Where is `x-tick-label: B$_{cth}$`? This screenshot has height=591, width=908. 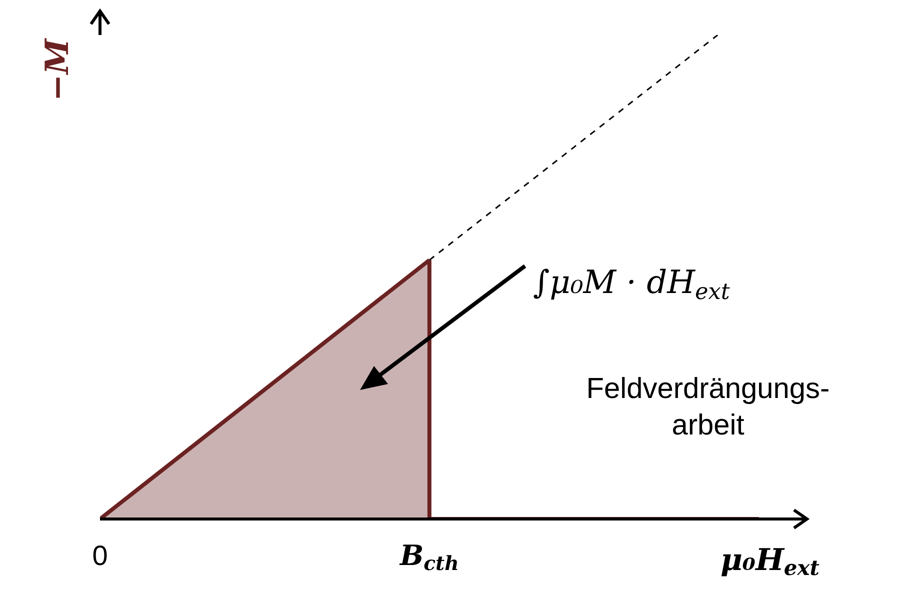 x-tick-label: B$_{cth}$ is located at coordinates (428, 557).